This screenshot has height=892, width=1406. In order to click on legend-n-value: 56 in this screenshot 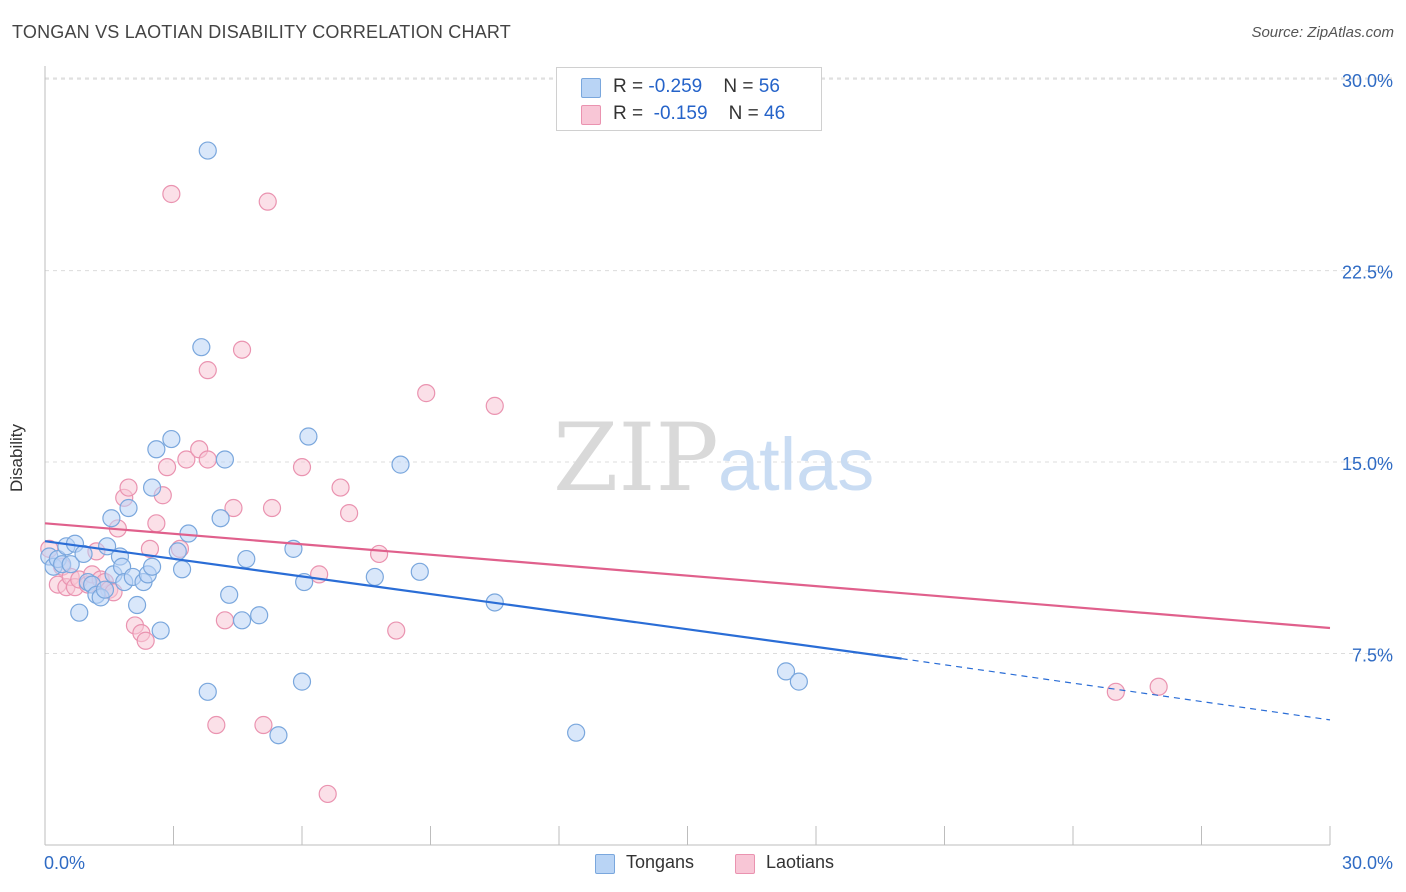, I will do `click(769, 86)`.